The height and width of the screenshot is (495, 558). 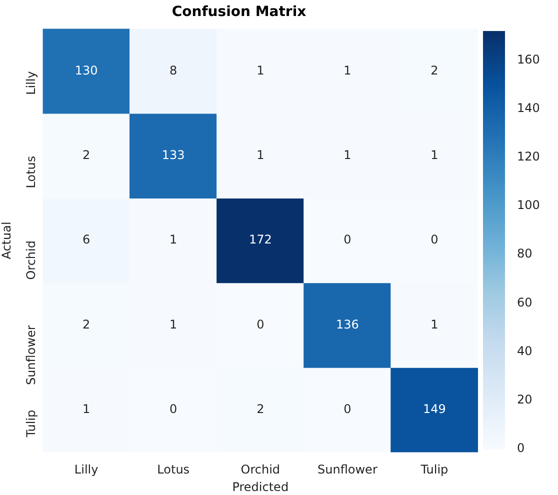 What do you see at coordinates (528, 156) in the screenshot?
I see `color-bar-label: 120` at bounding box center [528, 156].